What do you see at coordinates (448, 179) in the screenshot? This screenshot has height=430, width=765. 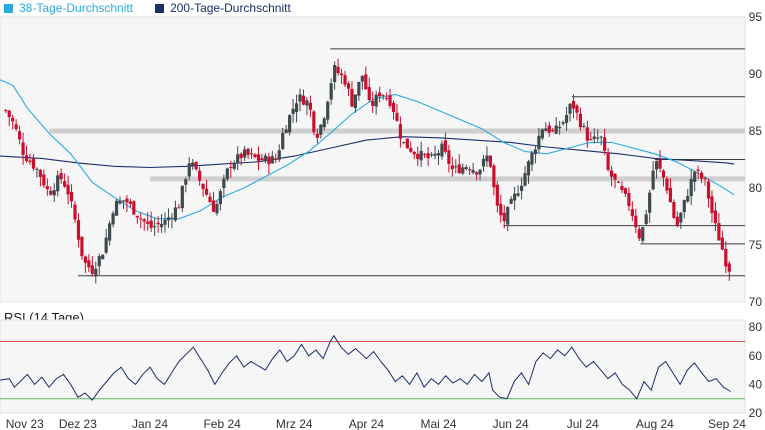 I see `price-zone` at bounding box center [448, 179].